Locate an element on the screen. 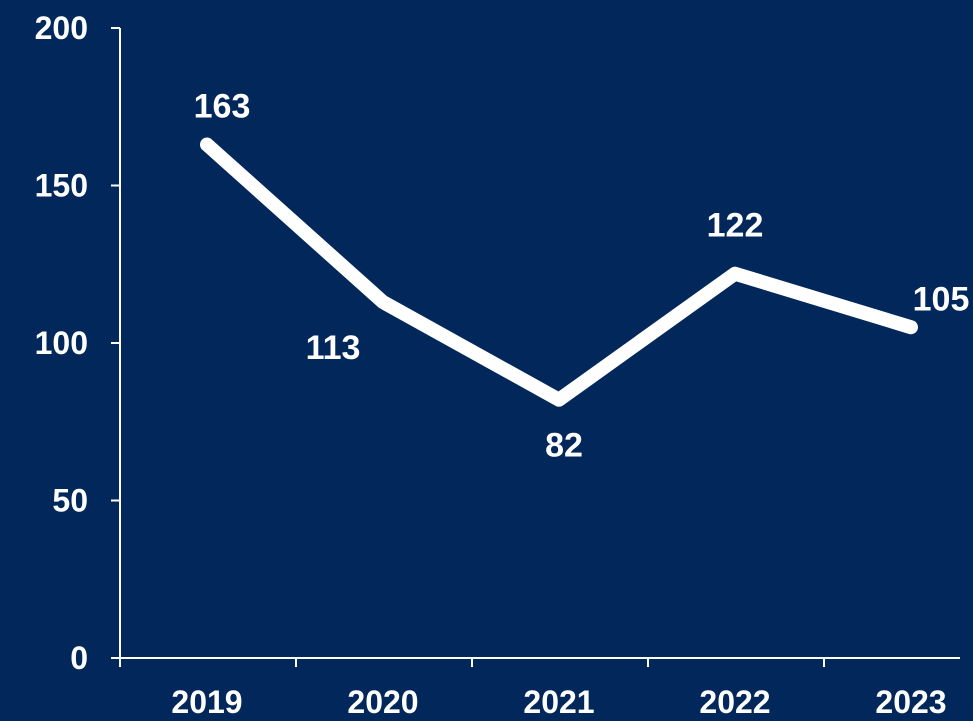 The height and width of the screenshot is (721, 973). y-tick-label: 0 is located at coordinates (79, 658).